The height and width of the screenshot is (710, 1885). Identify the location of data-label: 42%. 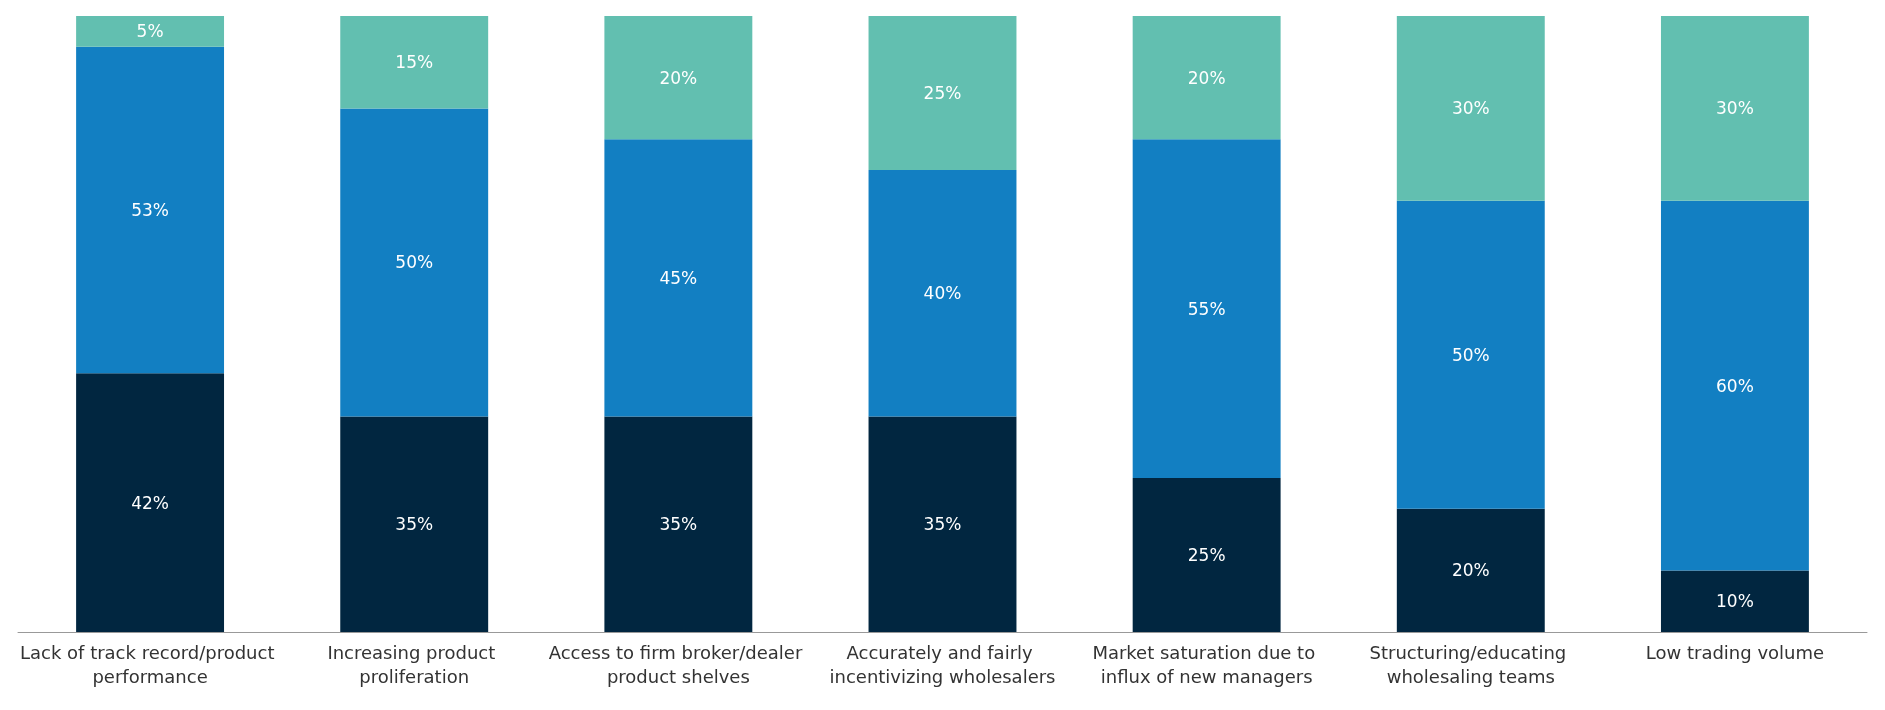
(150, 502).